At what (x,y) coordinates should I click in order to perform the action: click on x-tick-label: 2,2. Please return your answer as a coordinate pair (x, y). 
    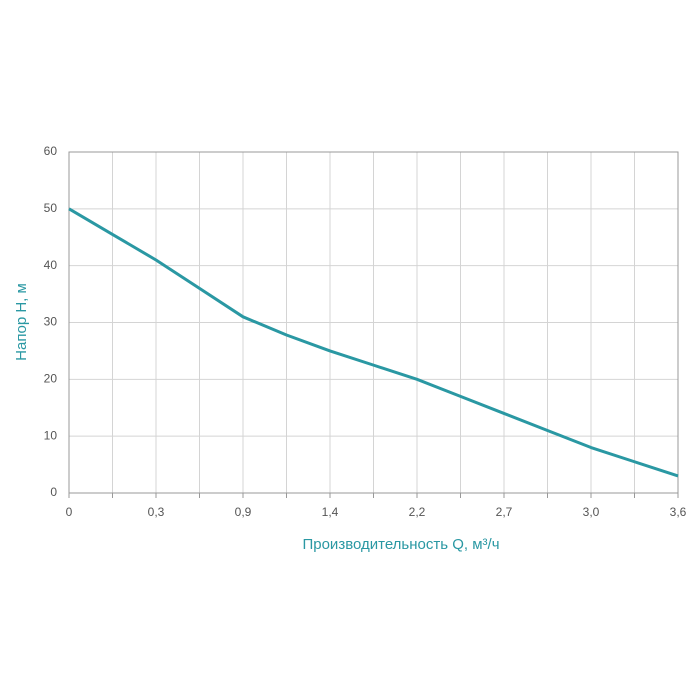
    Looking at the image, I should click on (417, 512).